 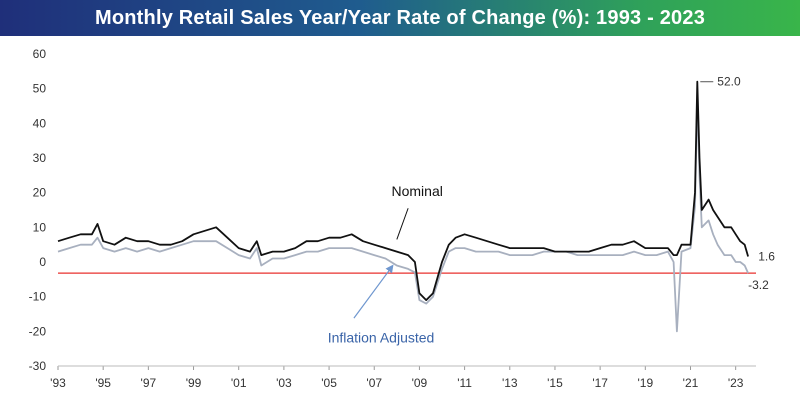 What do you see at coordinates (38, 331) in the screenshot?
I see `y-tick-label: -20` at bounding box center [38, 331].